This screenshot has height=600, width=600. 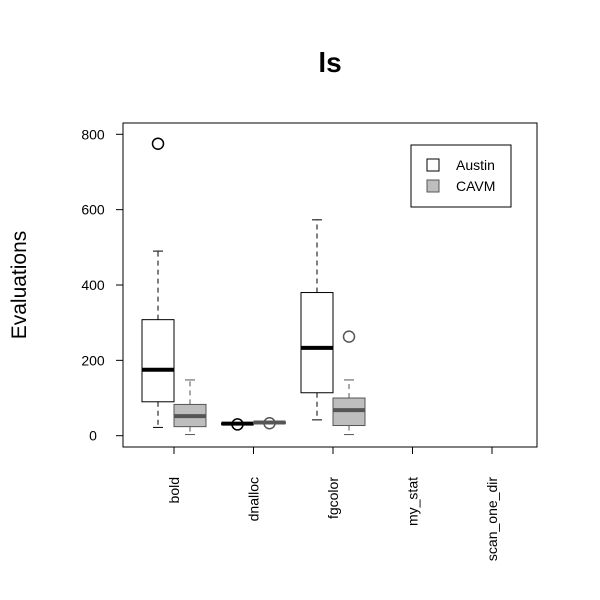 I want to click on box-cavm-dnalloc, so click(x=269, y=423).